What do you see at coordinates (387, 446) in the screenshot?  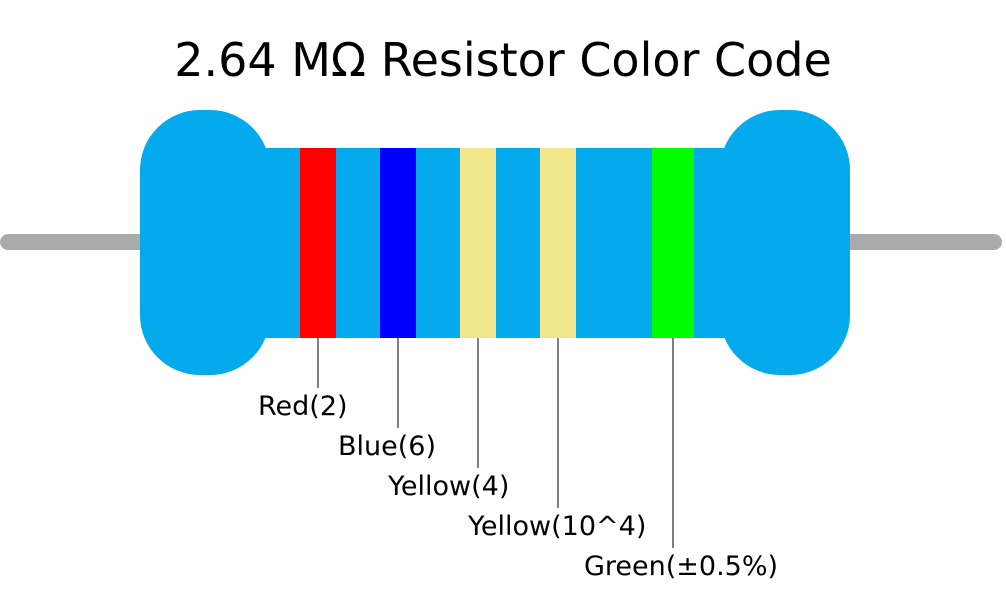 I see `band-label-2: Blue(6)` at bounding box center [387, 446].